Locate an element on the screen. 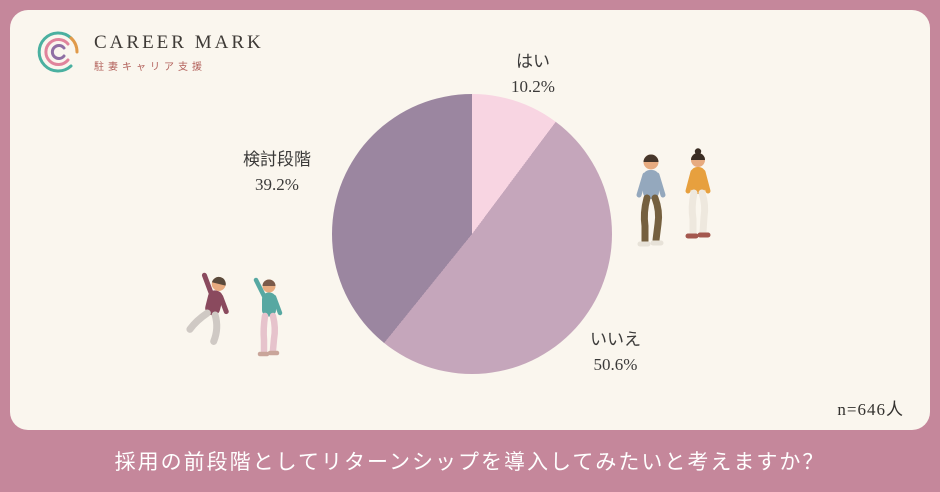  pie-label-yes: はい 10.2% is located at coordinates (533, 74).